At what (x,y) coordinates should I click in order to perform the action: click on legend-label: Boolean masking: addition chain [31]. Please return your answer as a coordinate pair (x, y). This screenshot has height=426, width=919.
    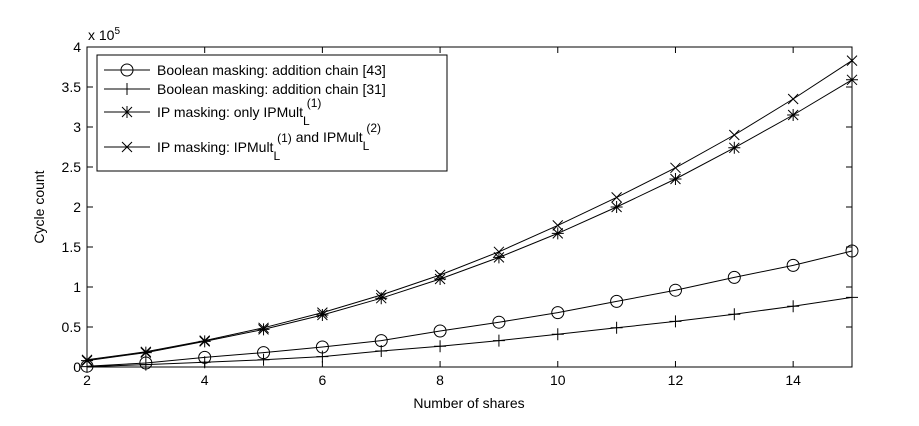
    Looking at the image, I should click on (271, 89).